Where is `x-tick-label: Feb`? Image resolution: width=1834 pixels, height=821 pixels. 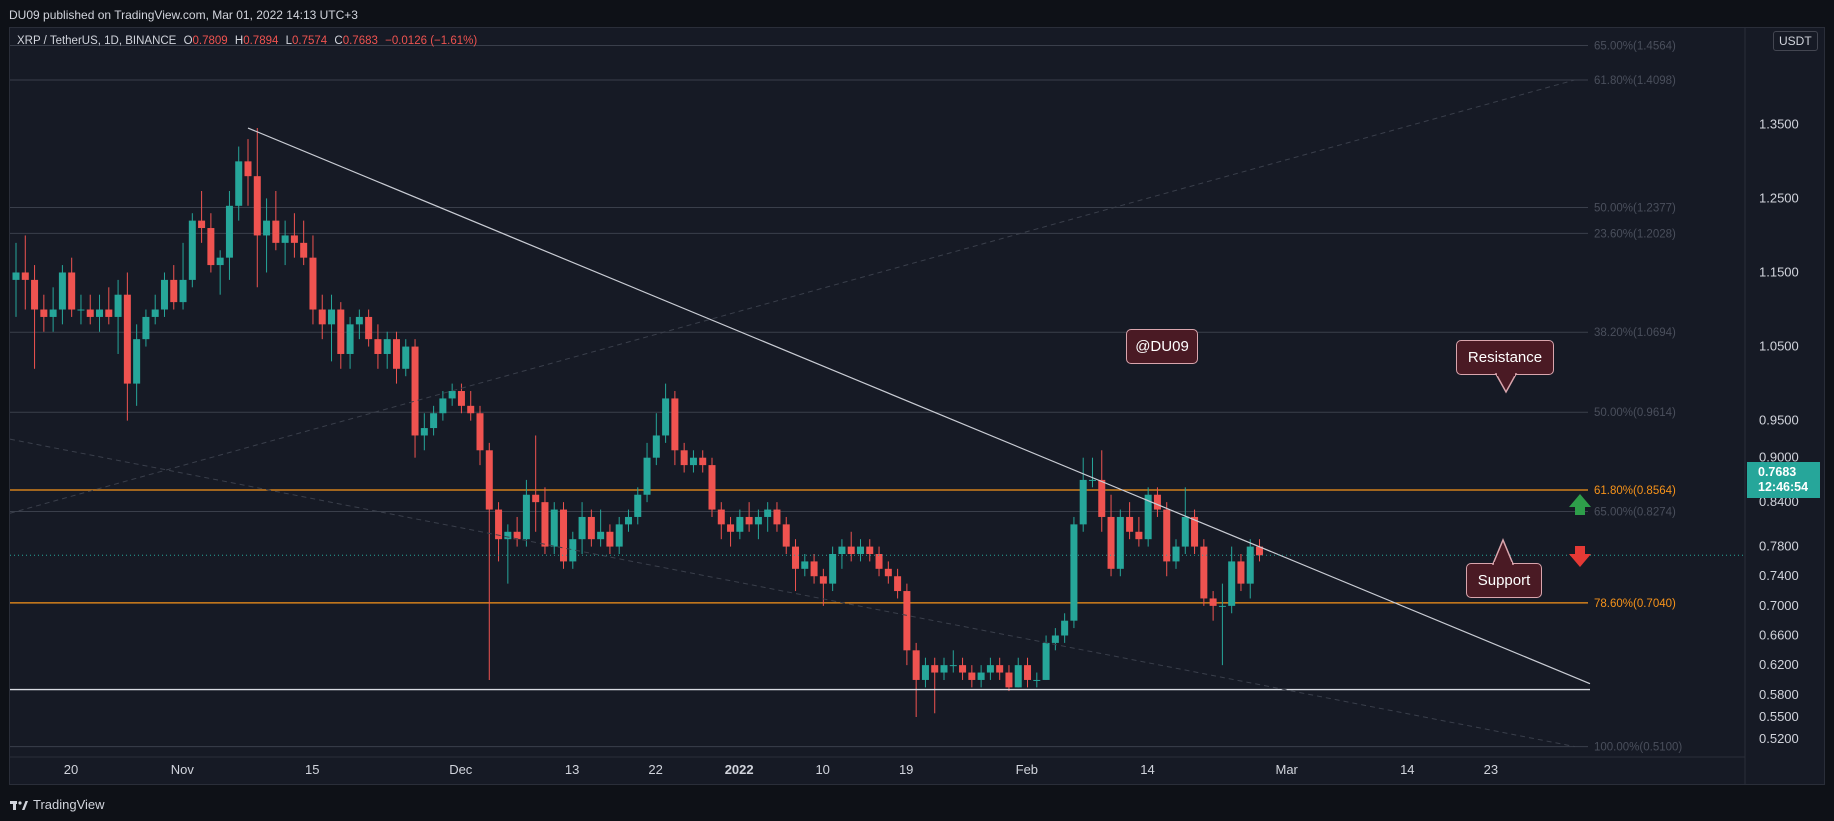 x-tick-label: Feb is located at coordinates (1027, 769).